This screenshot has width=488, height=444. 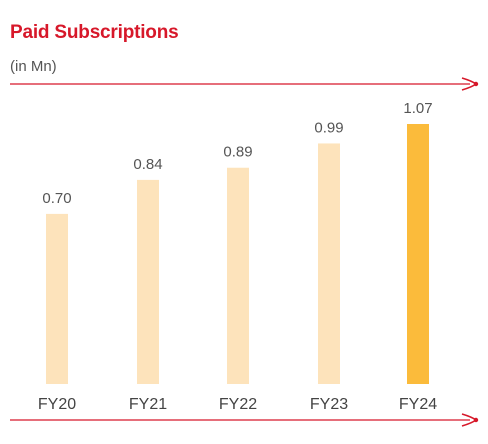 I want to click on chart-title: Paid Subscriptions, so click(x=94, y=32).